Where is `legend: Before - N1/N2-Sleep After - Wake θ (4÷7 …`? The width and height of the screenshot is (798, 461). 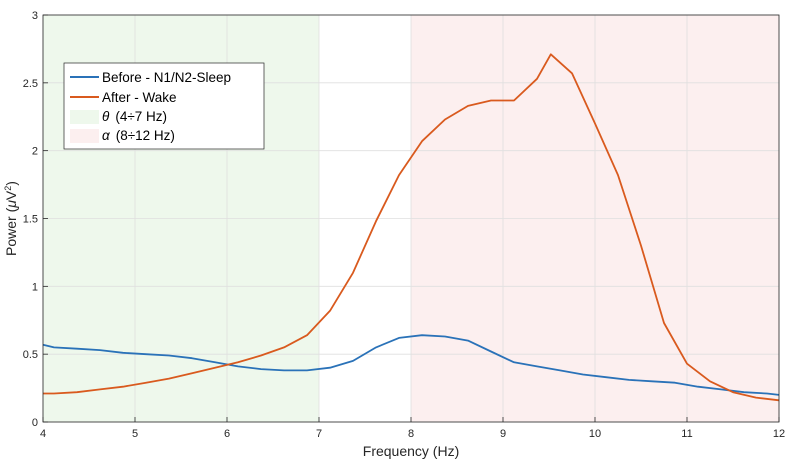 legend: Before - N1/N2-Sleep After - Wake θ (4÷7 … is located at coordinates (164, 106).